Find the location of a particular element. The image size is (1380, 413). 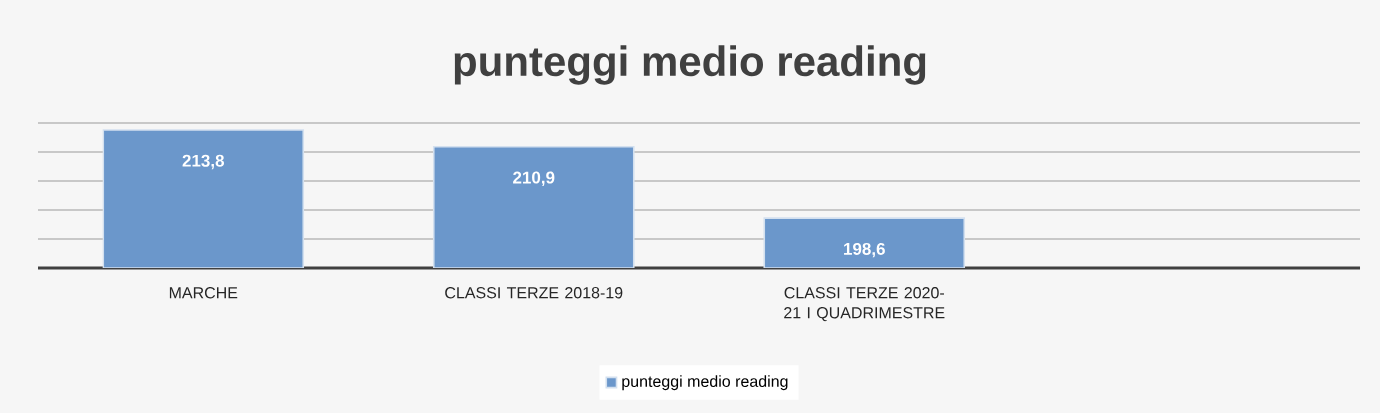

x-tick-label: MARCHE is located at coordinates (203, 293).